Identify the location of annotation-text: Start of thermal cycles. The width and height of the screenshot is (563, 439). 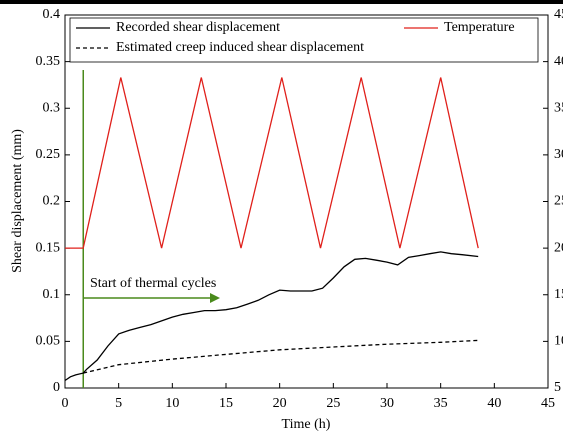
(153, 283).